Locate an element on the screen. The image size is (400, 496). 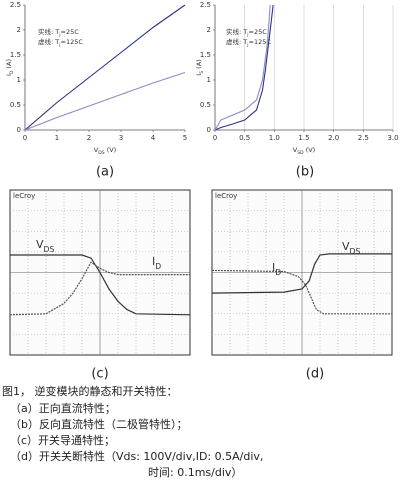
x-tick-label: 1 is located at coordinates (57, 138).